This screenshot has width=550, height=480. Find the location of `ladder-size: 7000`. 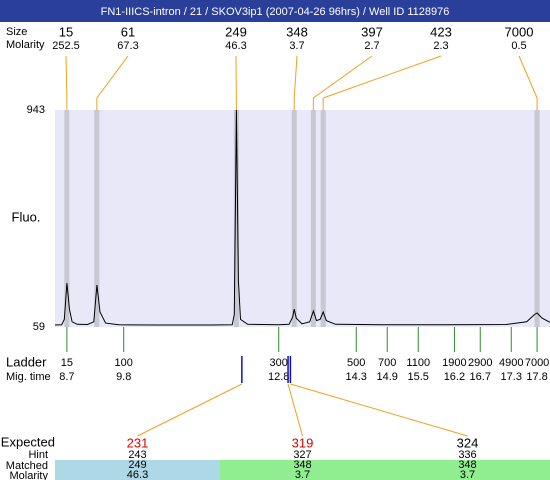

ladder-size: 7000 is located at coordinates (537, 363).